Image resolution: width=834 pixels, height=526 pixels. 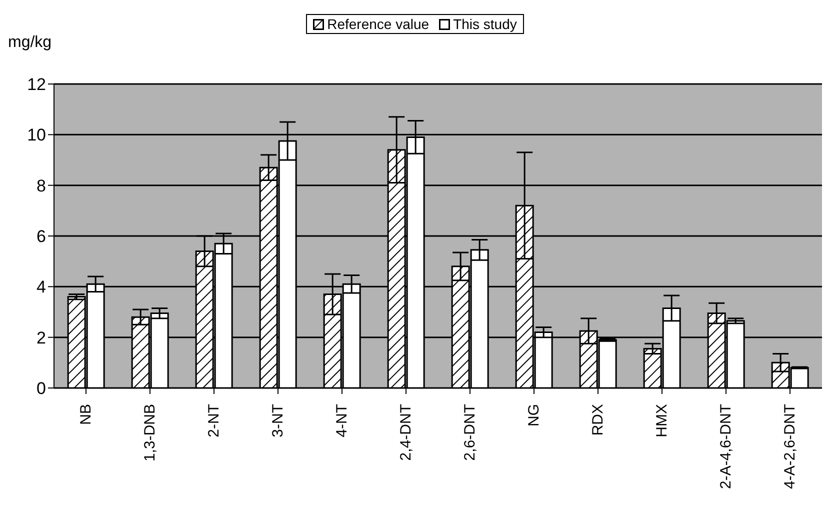 I want to click on y-tick-label: 2, so click(x=41, y=338).